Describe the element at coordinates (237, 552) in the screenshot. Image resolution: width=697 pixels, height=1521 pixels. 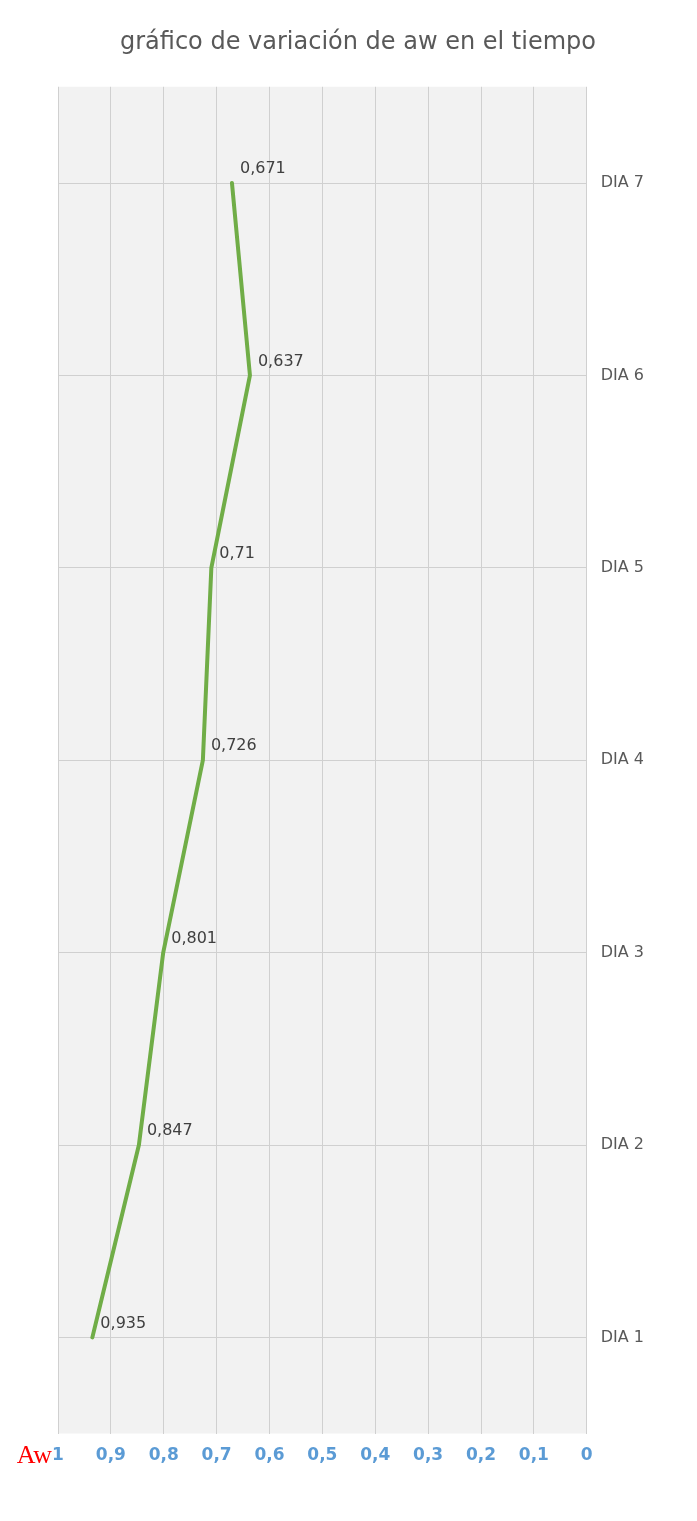
I see `data-label: 0,71` at that location.